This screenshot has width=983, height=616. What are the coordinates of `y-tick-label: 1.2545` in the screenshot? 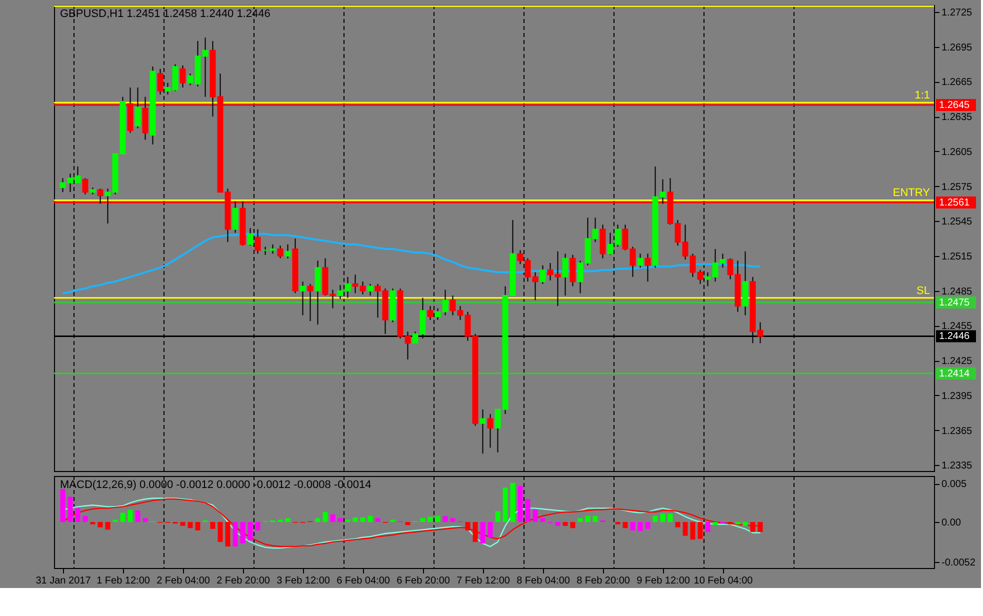 It's located at (957, 222).